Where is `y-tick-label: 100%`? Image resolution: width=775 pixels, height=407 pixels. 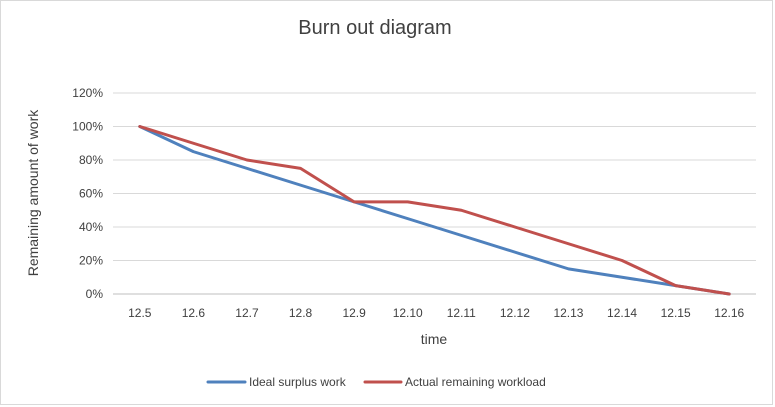 y-tick-label: 100% is located at coordinates (87, 127).